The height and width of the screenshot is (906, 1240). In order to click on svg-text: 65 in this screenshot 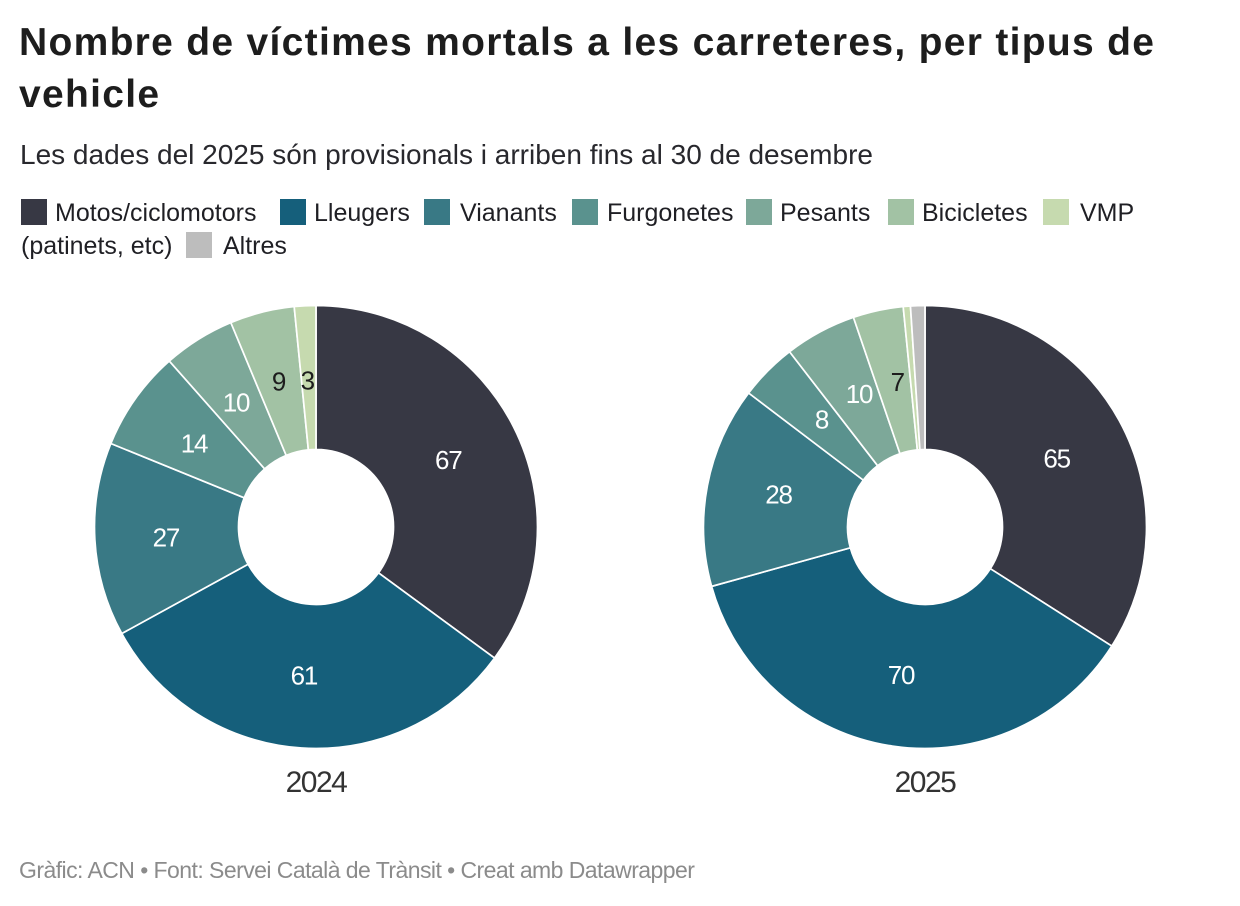, I will do `click(1057, 458)`.